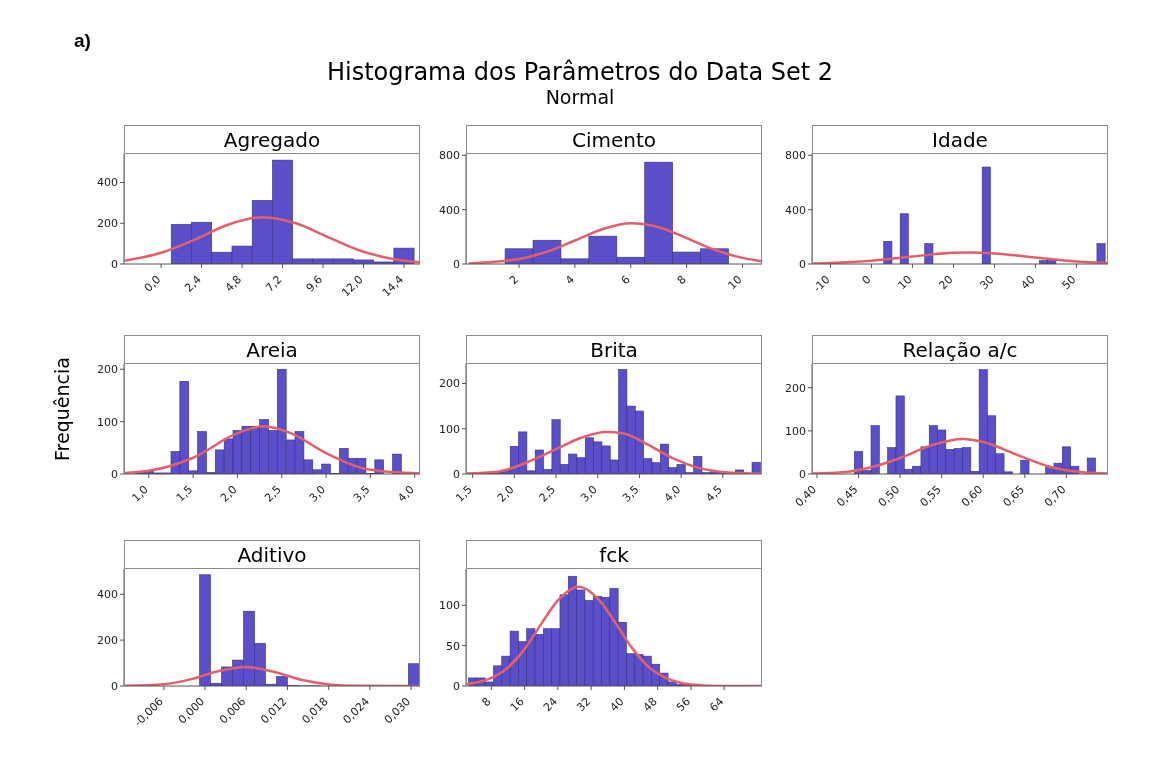  What do you see at coordinates (614, 554) in the screenshot?
I see `chart-title: fck` at bounding box center [614, 554].